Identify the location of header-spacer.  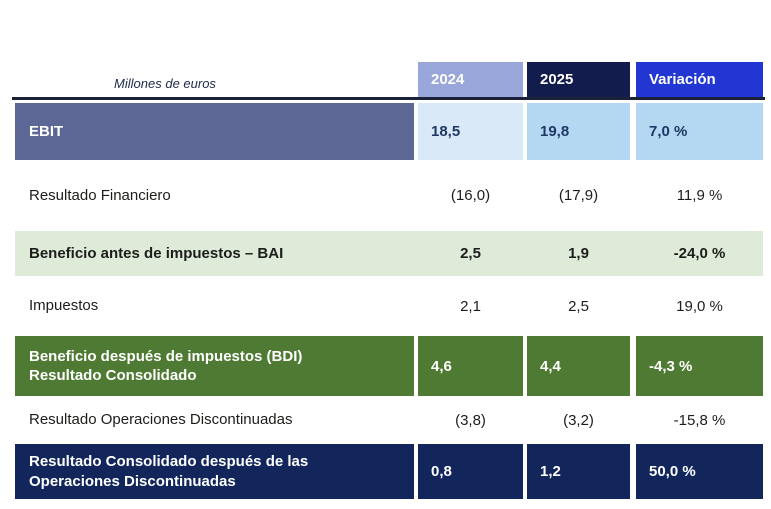
(214, 79).